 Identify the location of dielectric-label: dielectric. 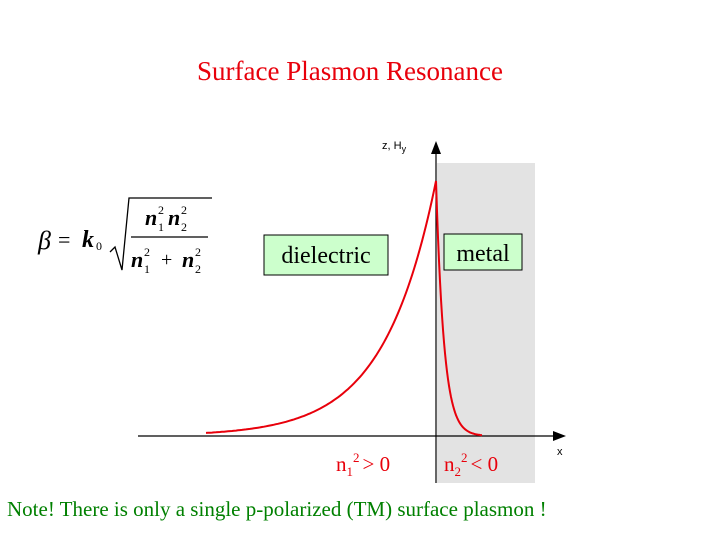
(325, 256).